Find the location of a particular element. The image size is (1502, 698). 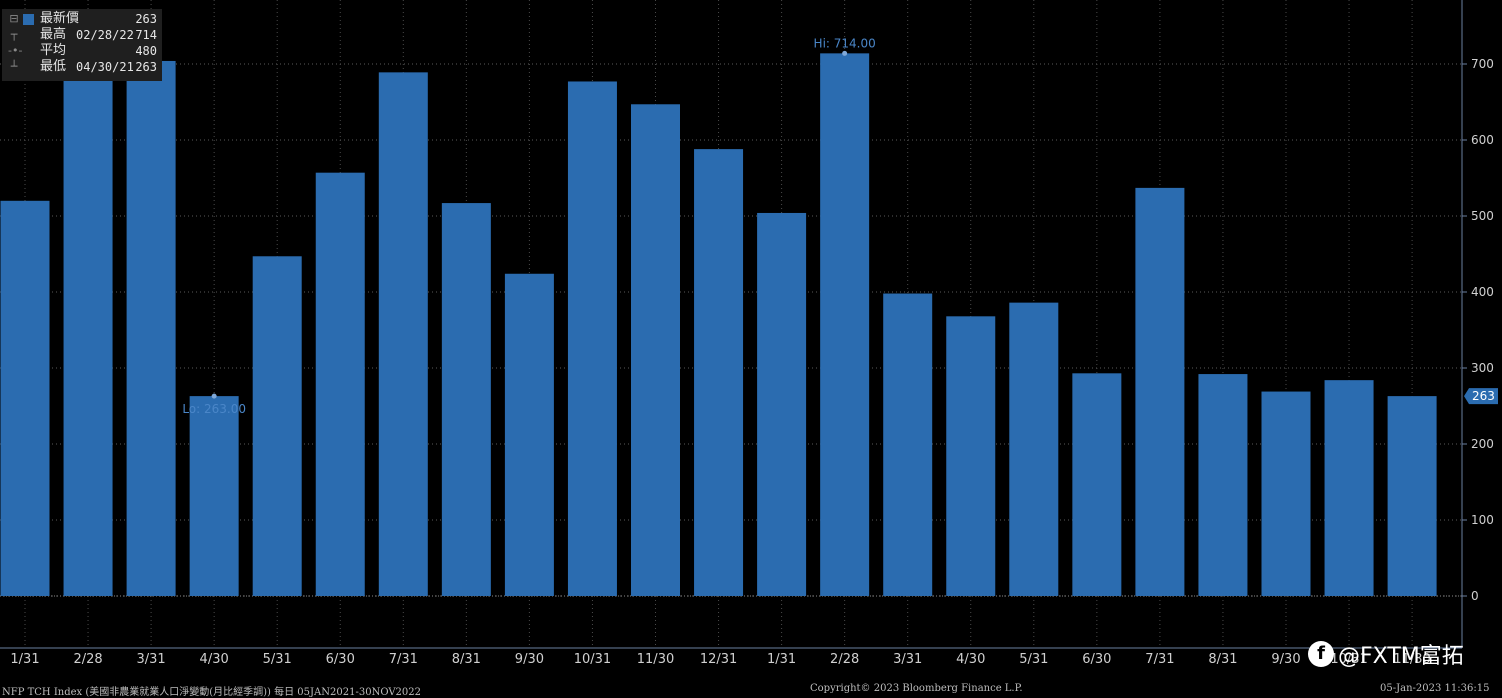

y-tick-label: 400 is located at coordinates (1482, 292).